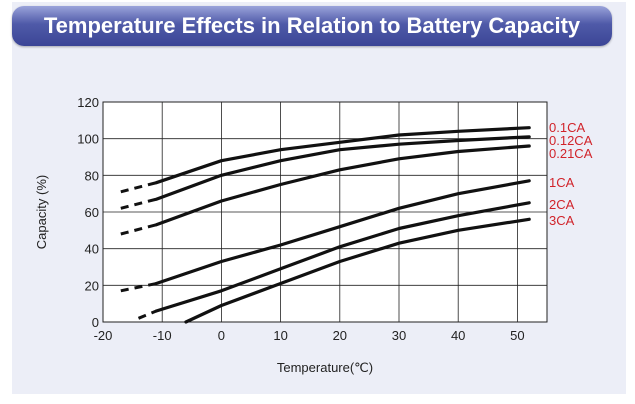 This screenshot has width=635, height=404. Describe the element at coordinates (162, 335) in the screenshot. I see `x-tick-label: -10` at that location.